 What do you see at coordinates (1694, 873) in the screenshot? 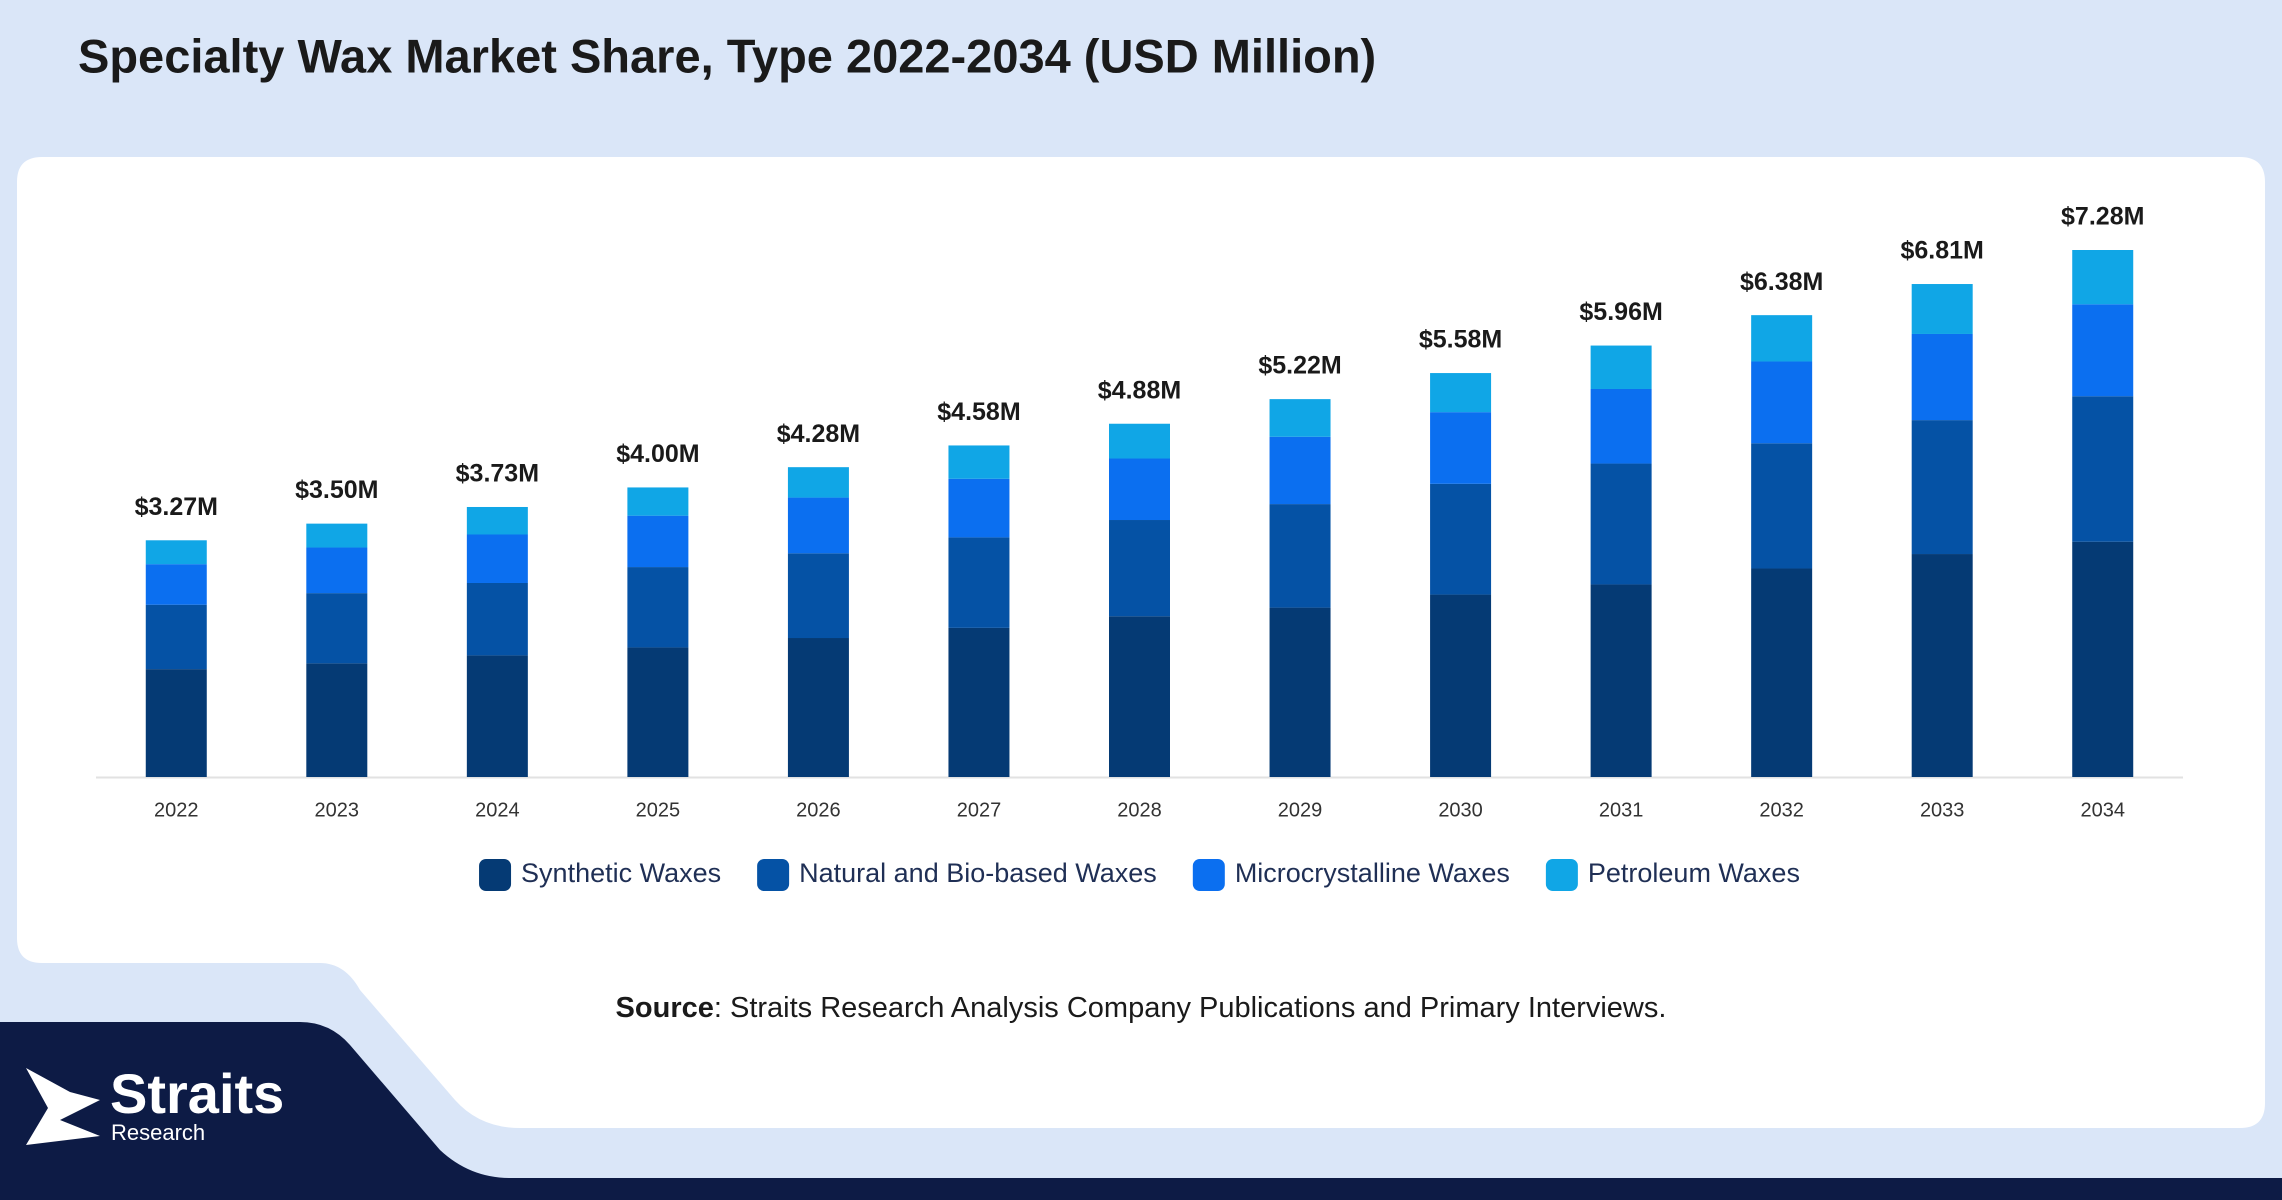
I see `legend-label: Petroleum Waxes` at bounding box center [1694, 873].